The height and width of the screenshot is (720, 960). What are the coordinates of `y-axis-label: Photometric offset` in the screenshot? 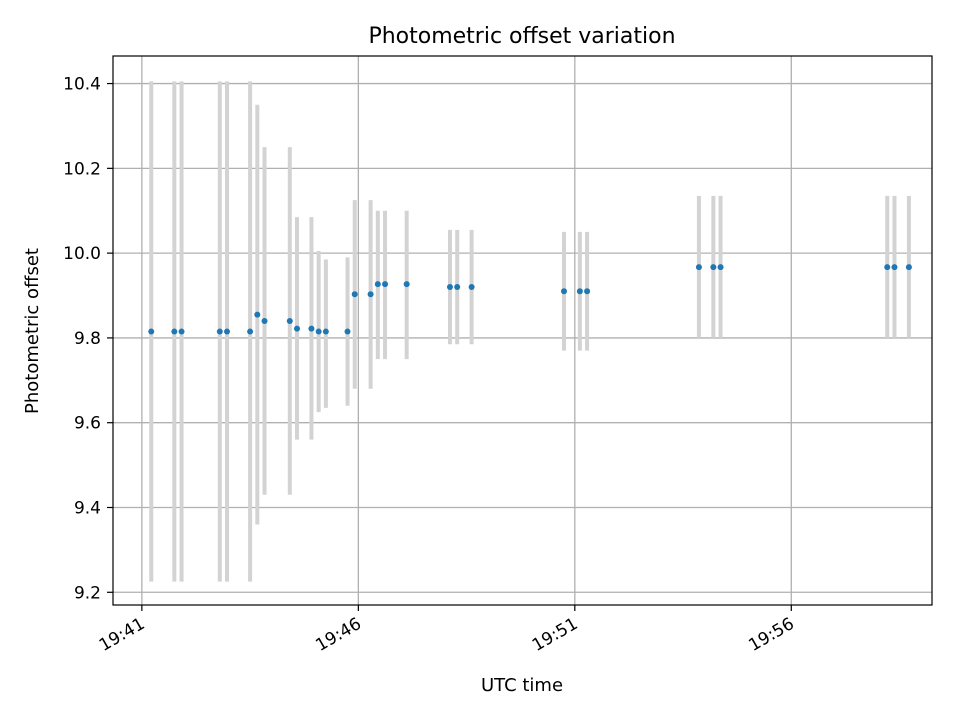 It's located at (32, 331).